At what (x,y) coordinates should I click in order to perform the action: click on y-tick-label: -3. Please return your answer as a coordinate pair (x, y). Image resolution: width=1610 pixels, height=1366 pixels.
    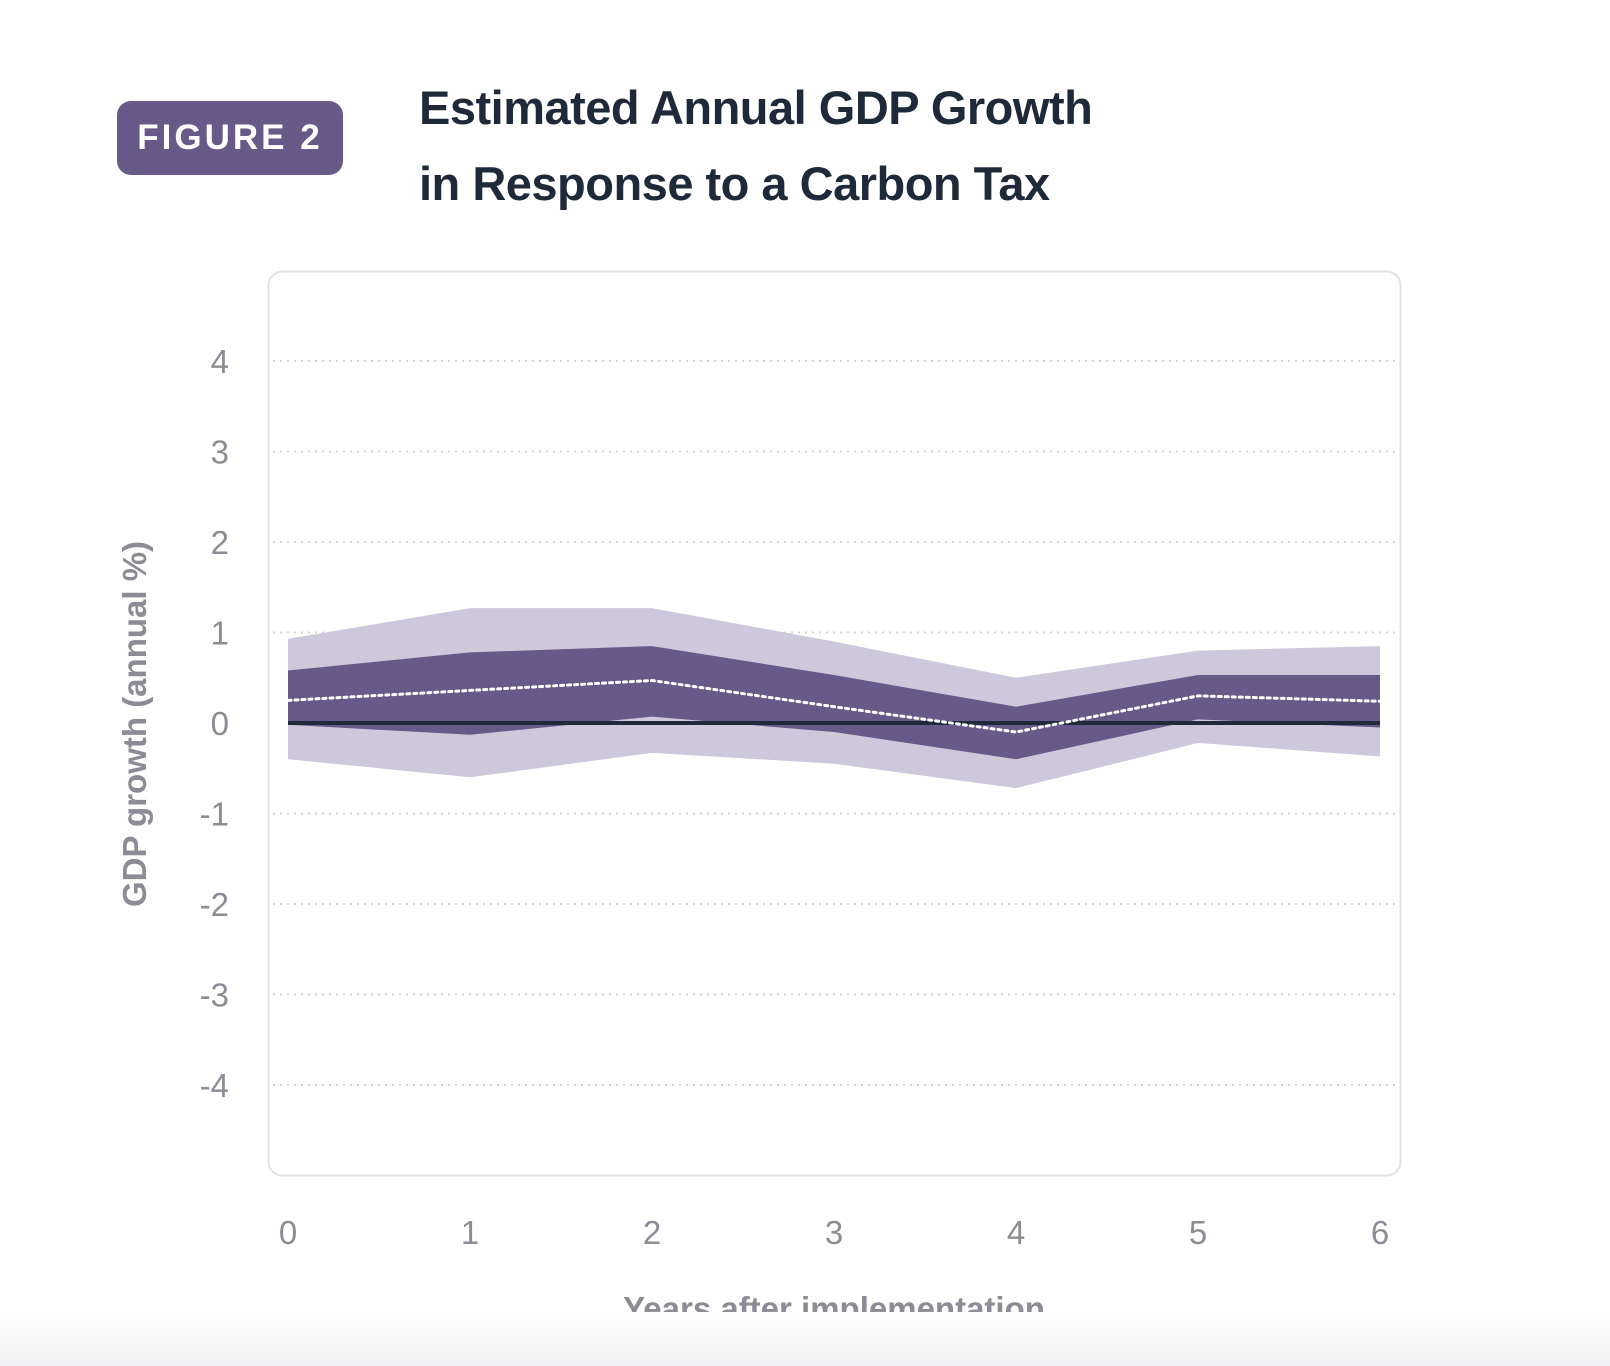
    Looking at the image, I should click on (214, 995).